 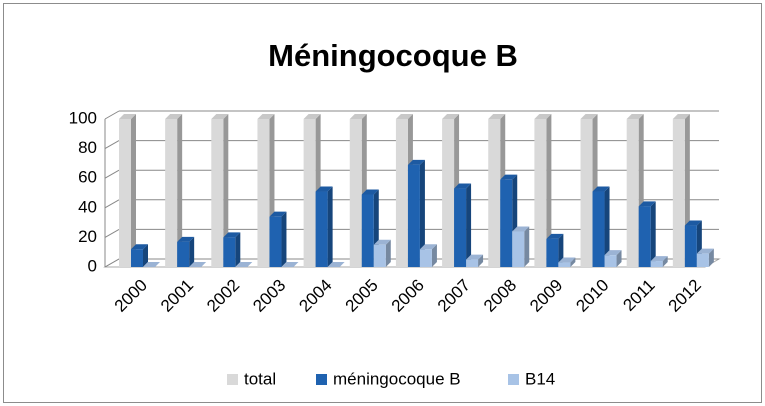 I want to click on legend-label: méningocoque B, so click(x=397, y=378).